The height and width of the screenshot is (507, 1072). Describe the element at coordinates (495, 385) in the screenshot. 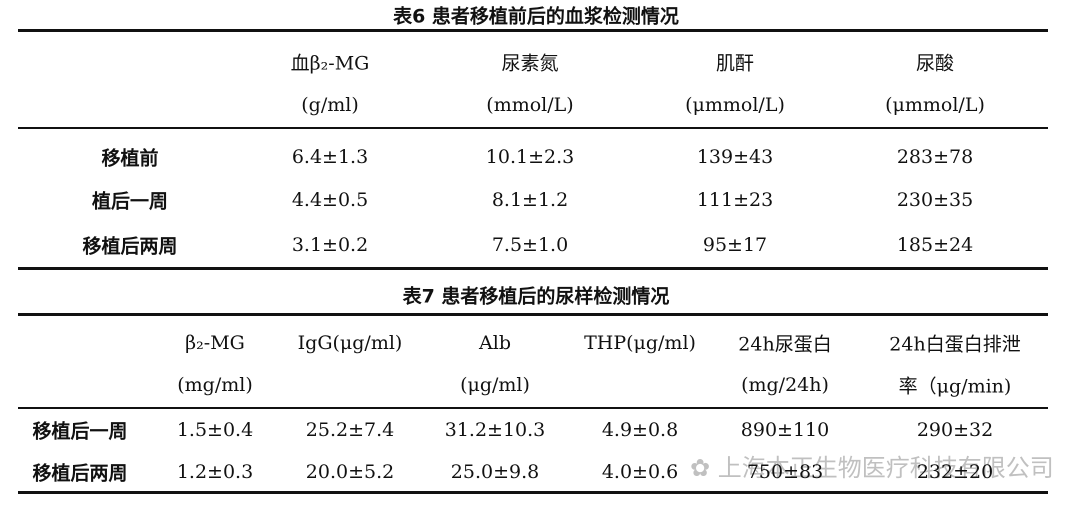

I see `column-unit: (μg/ml)` at that location.